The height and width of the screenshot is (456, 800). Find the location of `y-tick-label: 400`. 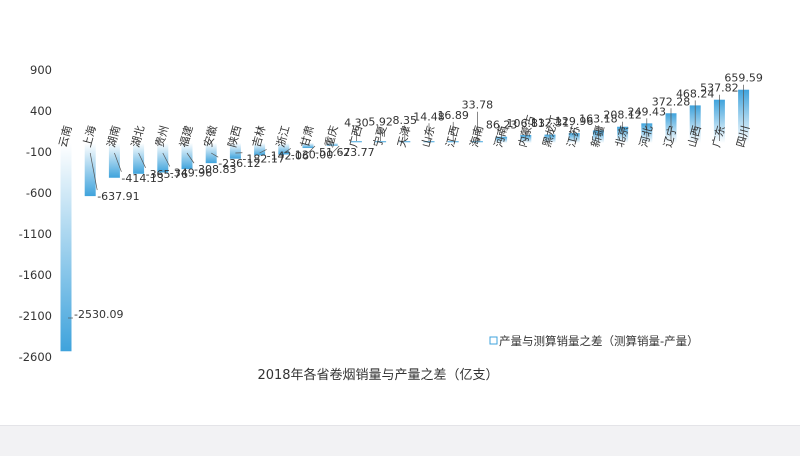

y-tick-label: 400 is located at coordinates (41, 111).